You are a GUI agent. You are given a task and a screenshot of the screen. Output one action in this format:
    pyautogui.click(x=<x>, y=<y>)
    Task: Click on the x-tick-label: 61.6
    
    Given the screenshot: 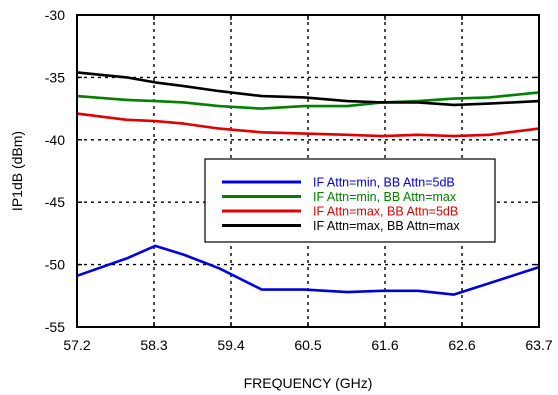 What is the action you would take?
    pyautogui.click(x=384, y=345)
    